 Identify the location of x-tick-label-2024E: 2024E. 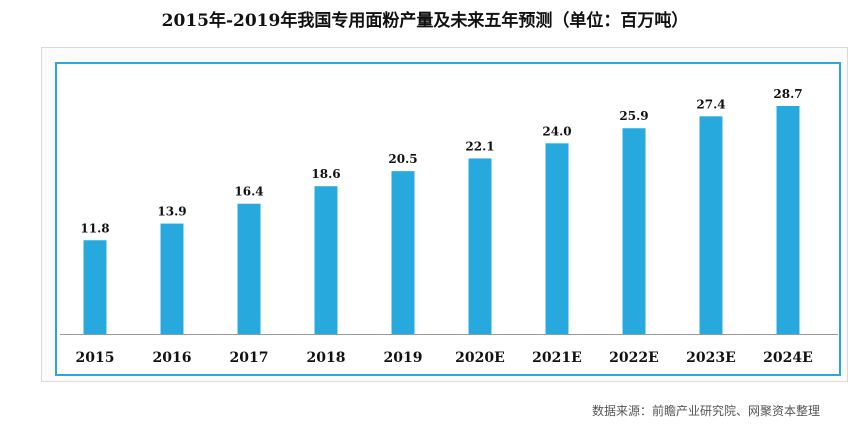
(788, 358).